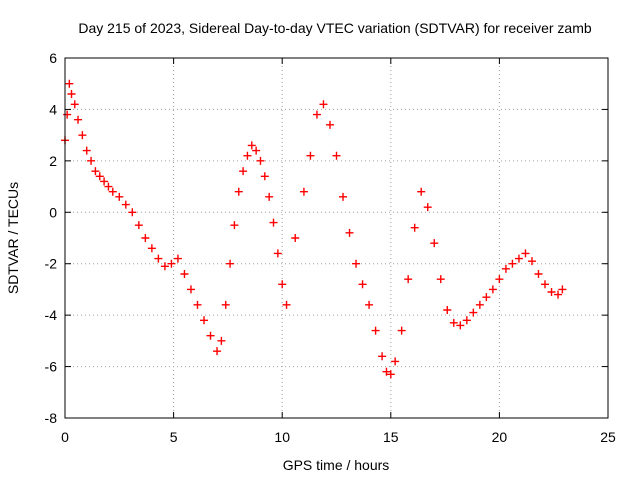 The image size is (640, 480). I want to click on y-tick-label: -8, so click(51, 418).